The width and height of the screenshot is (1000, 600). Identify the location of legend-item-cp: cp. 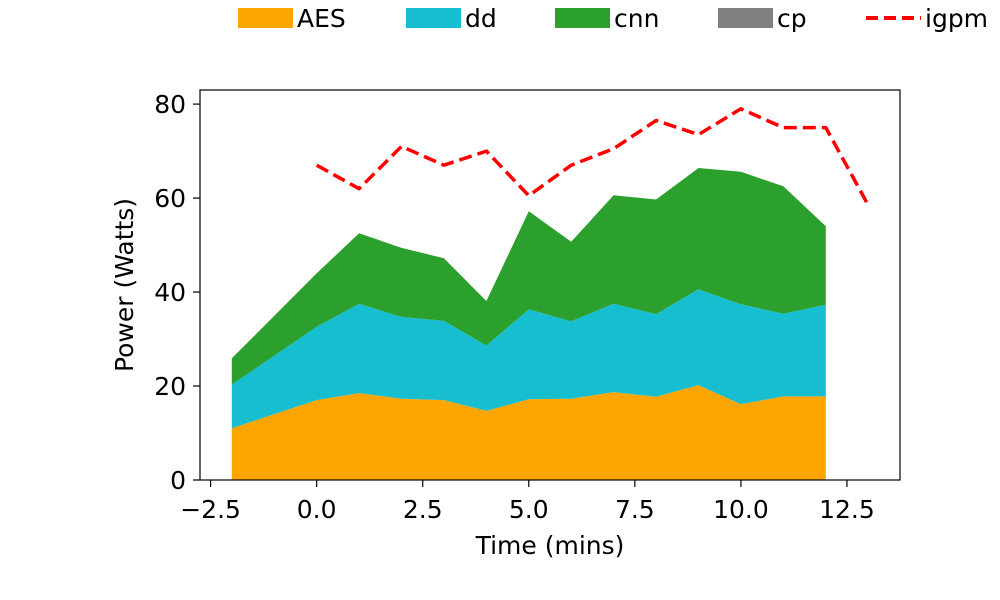
(762, 18).